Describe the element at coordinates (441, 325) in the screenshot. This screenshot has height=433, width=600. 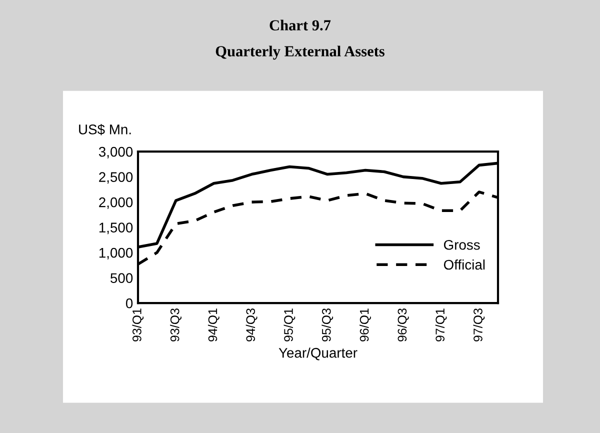
I see `x-tick-label: 97/Q1` at that location.